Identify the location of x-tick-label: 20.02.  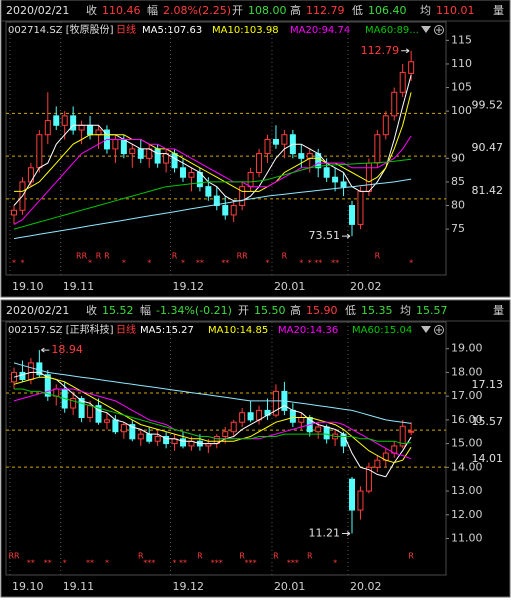
(366, 586).